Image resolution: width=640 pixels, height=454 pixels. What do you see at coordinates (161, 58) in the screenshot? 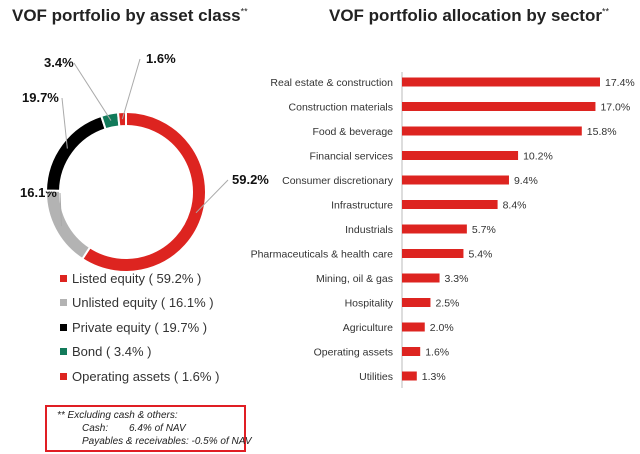
I see `slice-label: 1.6%` at bounding box center [161, 58].